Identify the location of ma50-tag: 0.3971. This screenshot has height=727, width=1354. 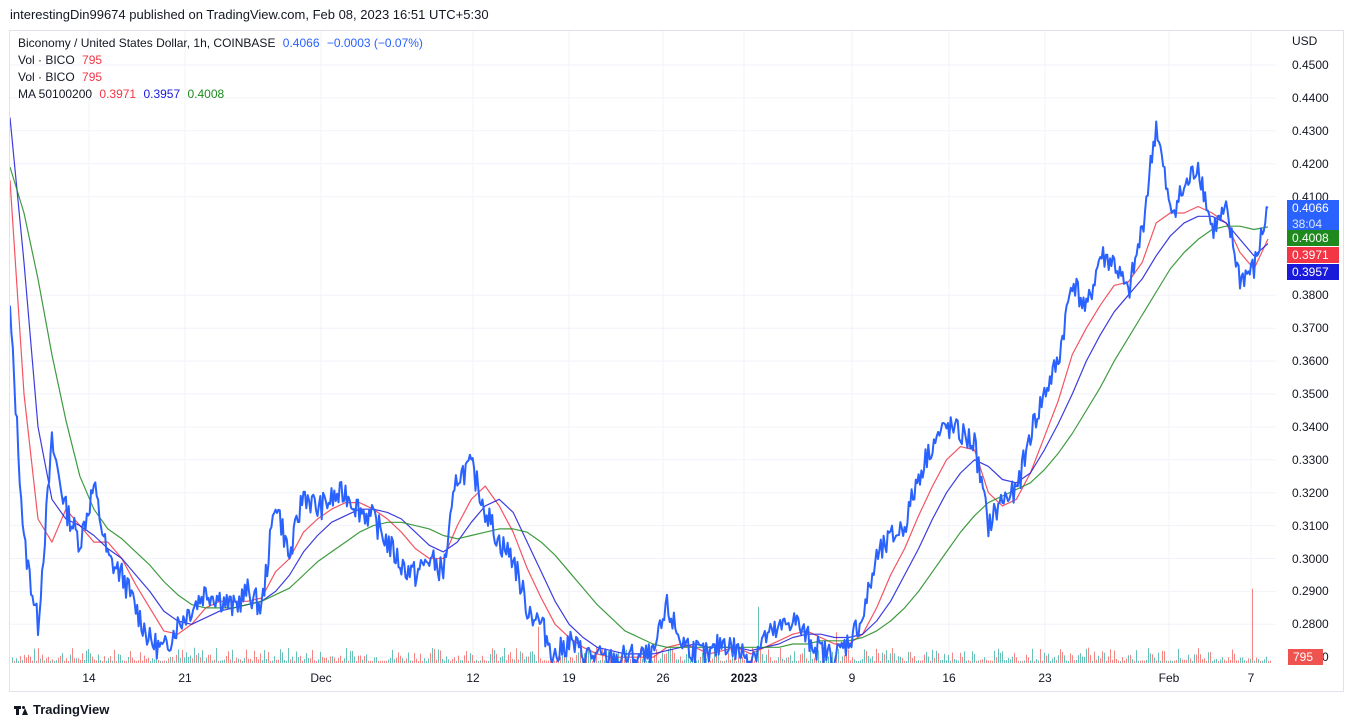
(1313, 255).